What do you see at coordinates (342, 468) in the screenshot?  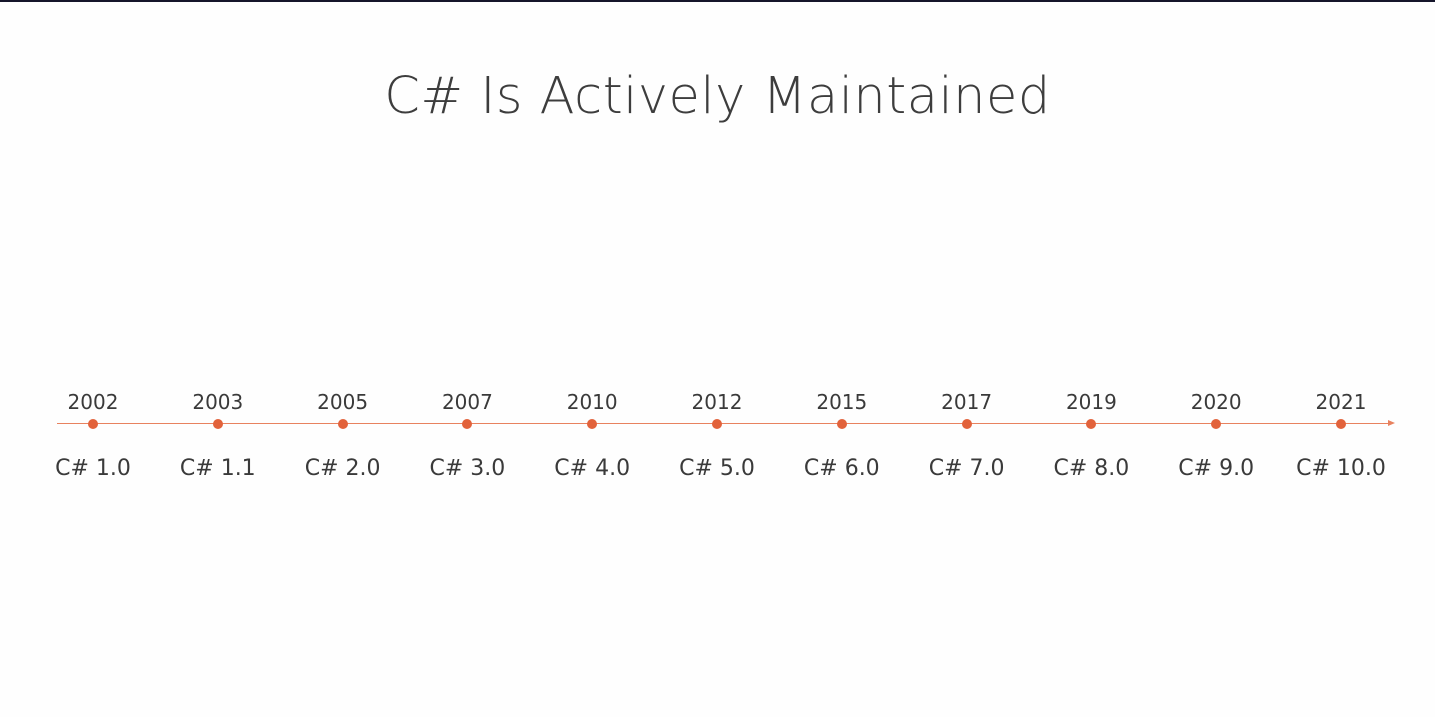 I see `milestone-version: C# 2.0` at bounding box center [342, 468].